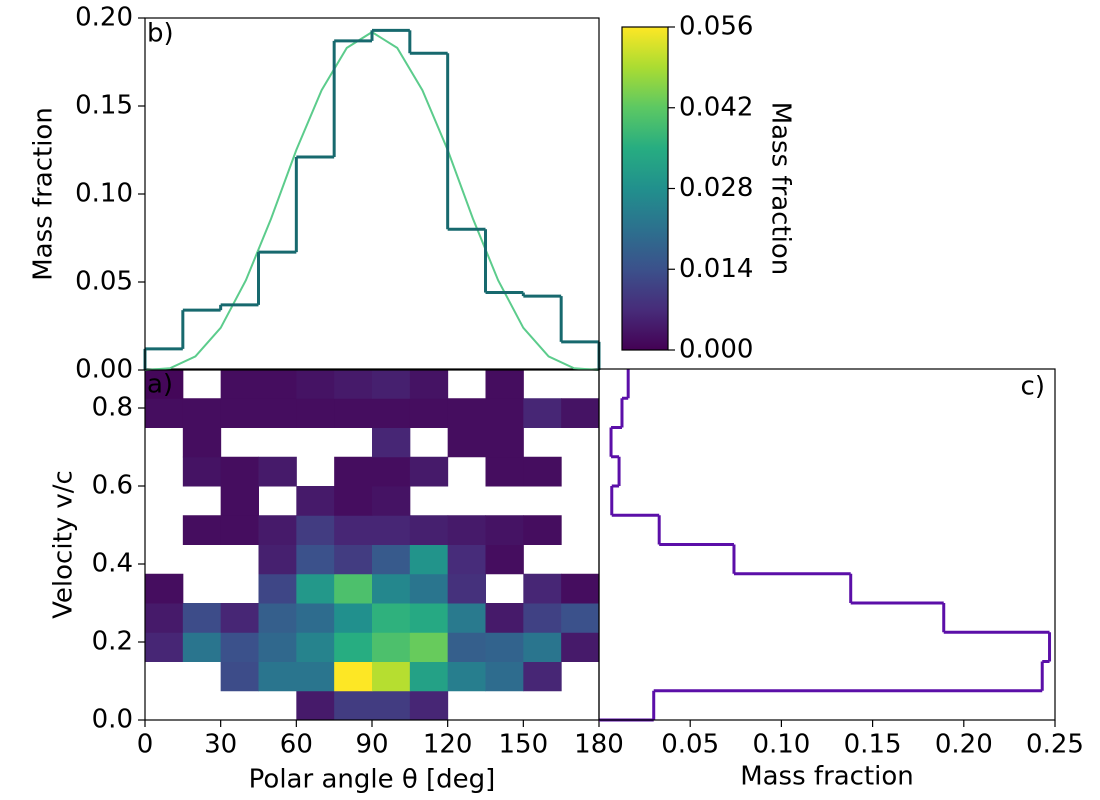  Describe the element at coordinates (104, 370) in the screenshot. I see `y-tick-label: 0.00` at that location.